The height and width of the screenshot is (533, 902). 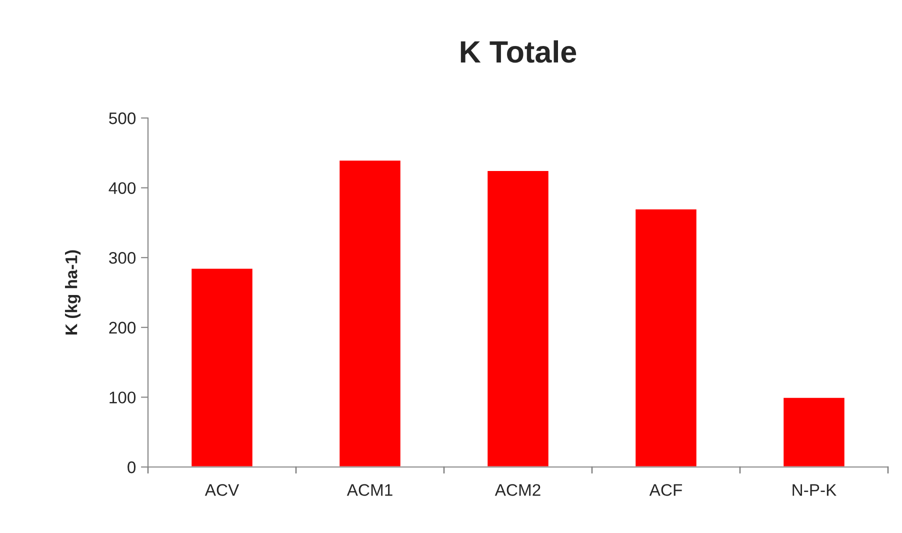 What do you see at coordinates (517, 490) in the screenshot?
I see `x-tick-label: ACM2` at bounding box center [517, 490].